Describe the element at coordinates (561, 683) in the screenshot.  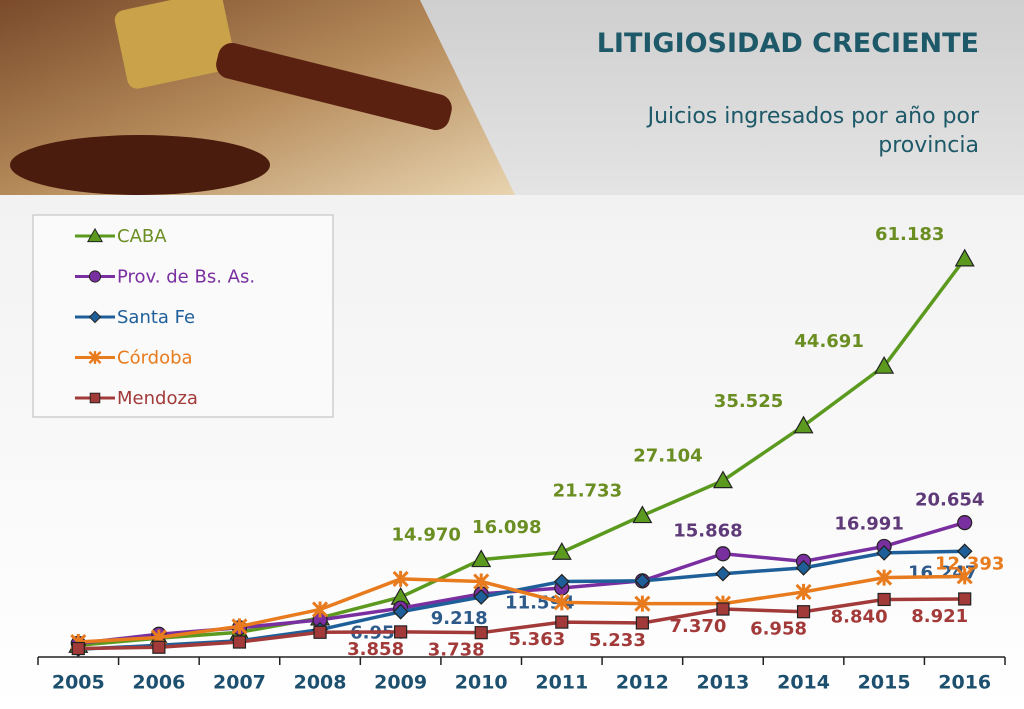
I see `x-tick-label: 2011` at that location.